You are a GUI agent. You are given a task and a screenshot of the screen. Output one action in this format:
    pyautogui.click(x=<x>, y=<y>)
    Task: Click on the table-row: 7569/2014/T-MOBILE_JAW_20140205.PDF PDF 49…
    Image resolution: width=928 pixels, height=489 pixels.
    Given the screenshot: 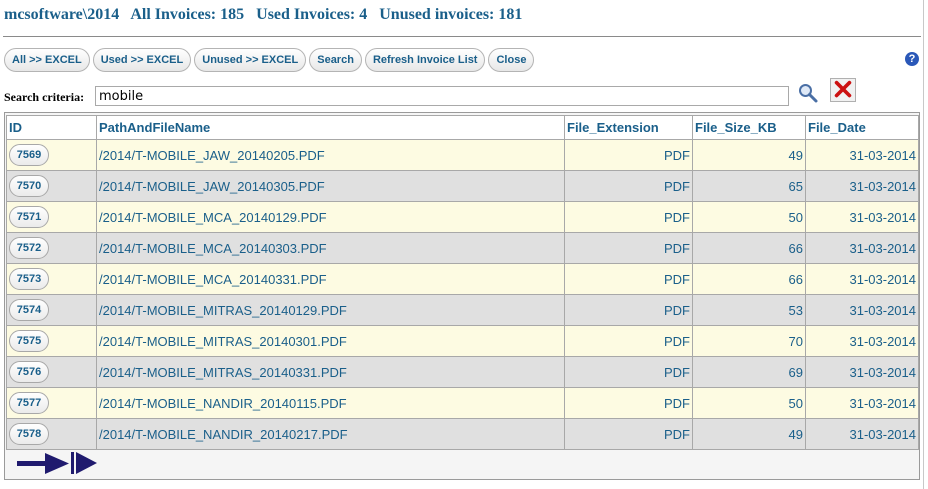 What is the action you would take?
    pyautogui.click(x=462, y=155)
    